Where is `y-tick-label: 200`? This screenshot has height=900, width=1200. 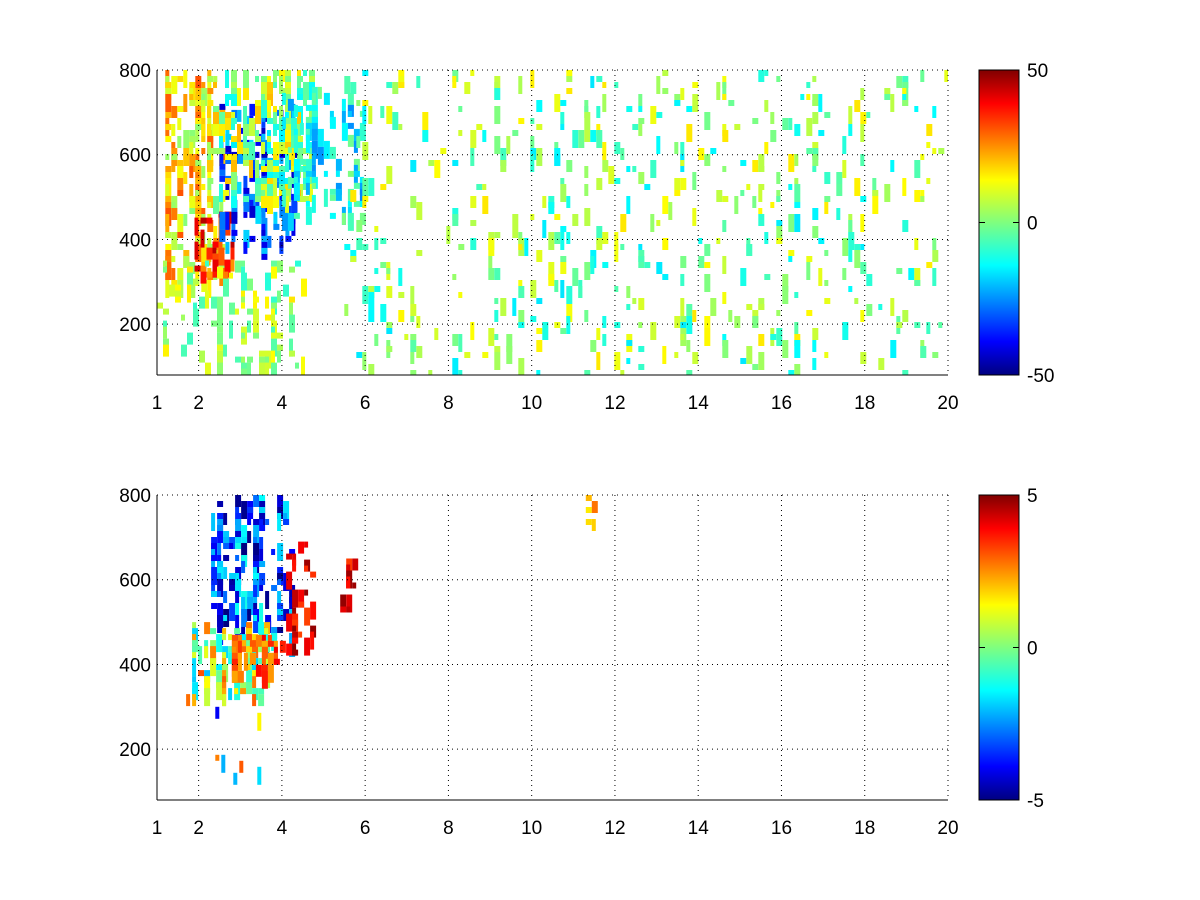
y-tick-label: 200 is located at coordinates (135, 325).